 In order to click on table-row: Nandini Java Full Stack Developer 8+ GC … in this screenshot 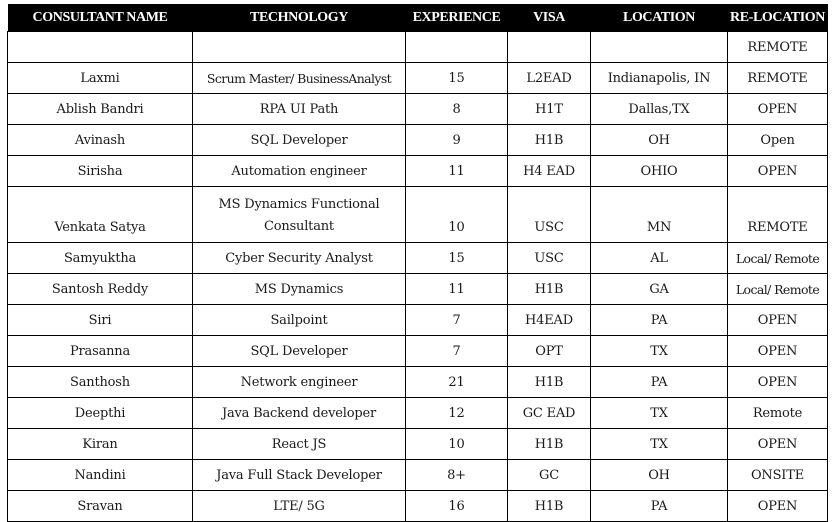, I will do `click(417, 475)`.